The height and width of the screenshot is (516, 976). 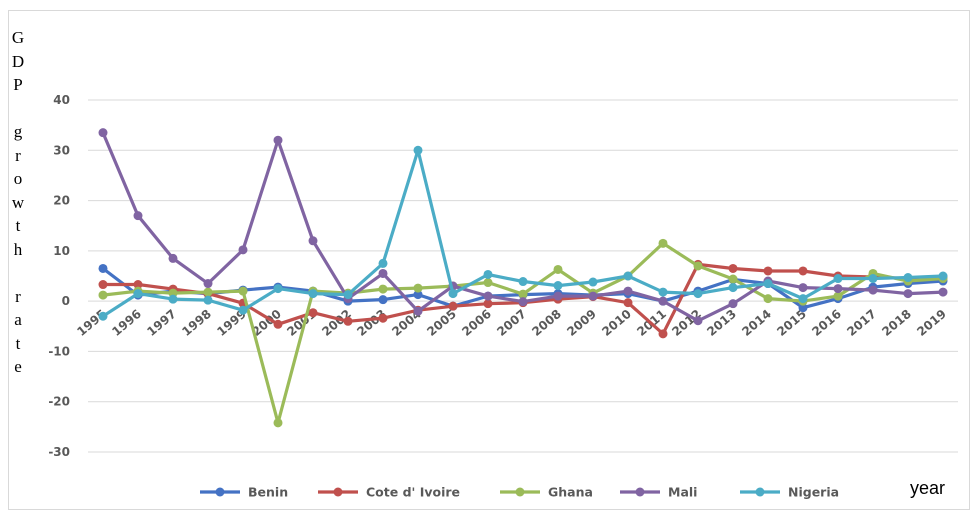 What do you see at coordinates (91, 323) in the screenshot?
I see `x-tick-label: 1995` at bounding box center [91, 323].